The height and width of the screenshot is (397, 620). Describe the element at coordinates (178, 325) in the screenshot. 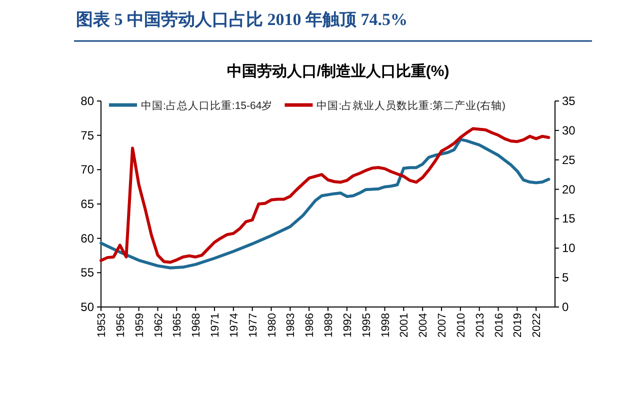

I see `x-tick-label: 1965` at that location.